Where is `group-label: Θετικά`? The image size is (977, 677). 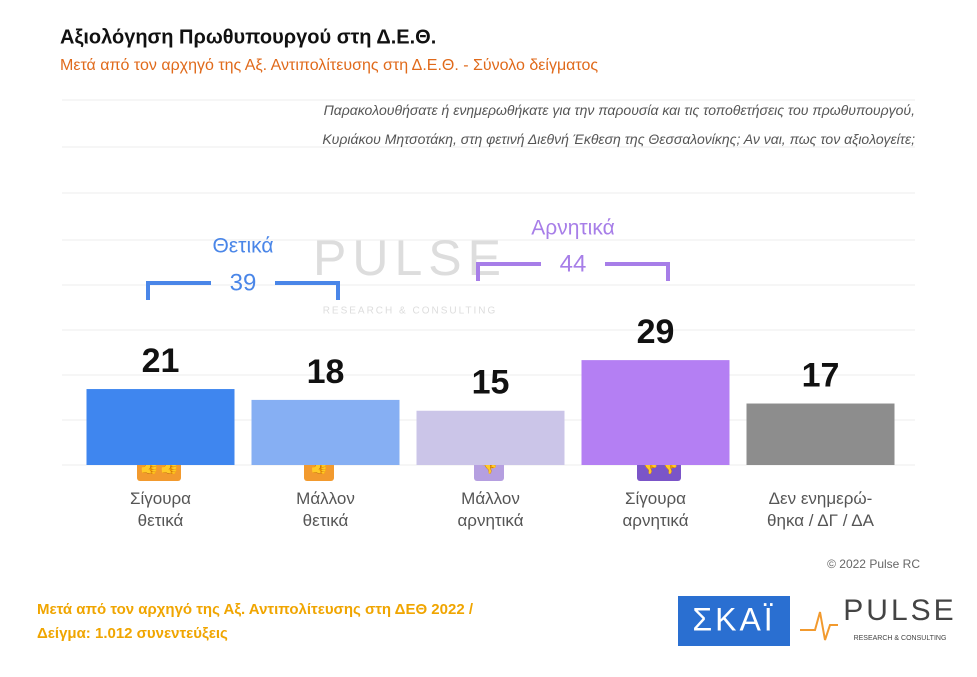 group-label: Θετικά is located at coordinates (242, 246).